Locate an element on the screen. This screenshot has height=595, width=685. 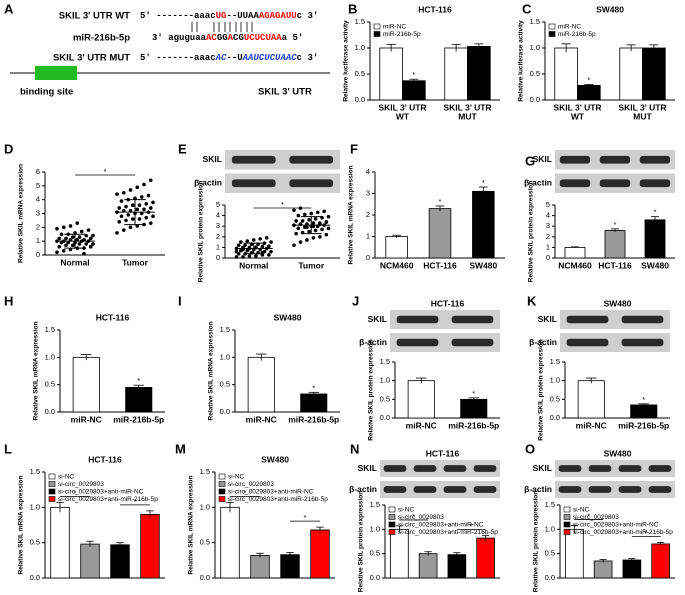
y-tick-label: 1.5 is located at coordinates (50, 329).